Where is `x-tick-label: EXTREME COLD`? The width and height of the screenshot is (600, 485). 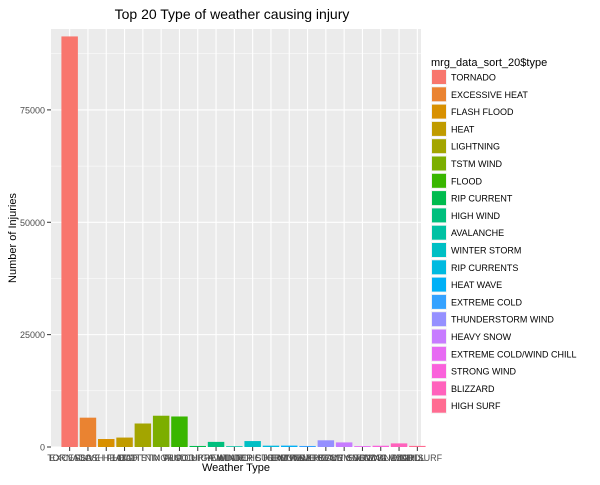 x-tick-label: EXTREME COLD is located at coordinates (308, 458).